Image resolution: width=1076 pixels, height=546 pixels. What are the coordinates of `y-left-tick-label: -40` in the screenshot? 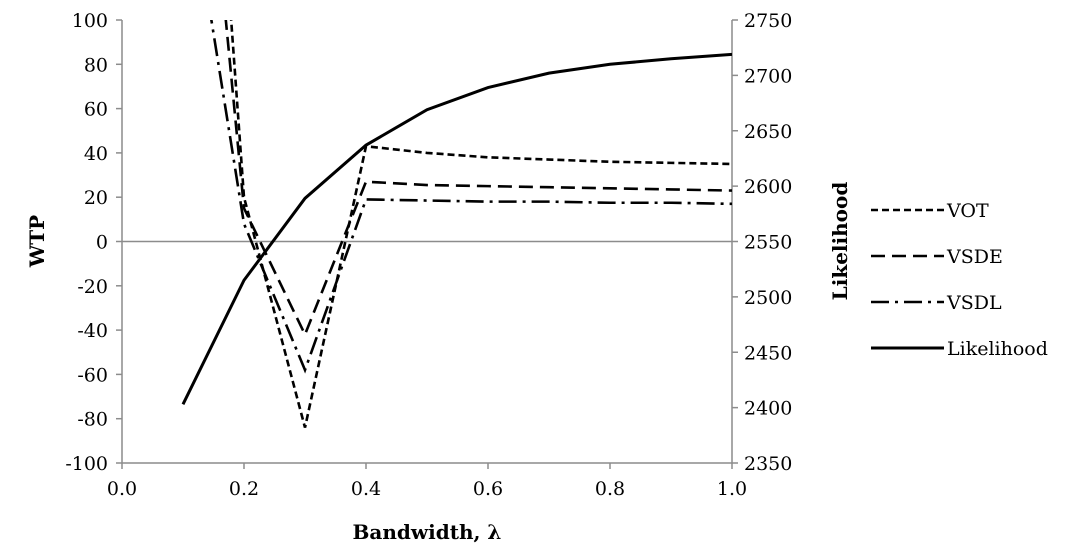 It's located at (92, 331).